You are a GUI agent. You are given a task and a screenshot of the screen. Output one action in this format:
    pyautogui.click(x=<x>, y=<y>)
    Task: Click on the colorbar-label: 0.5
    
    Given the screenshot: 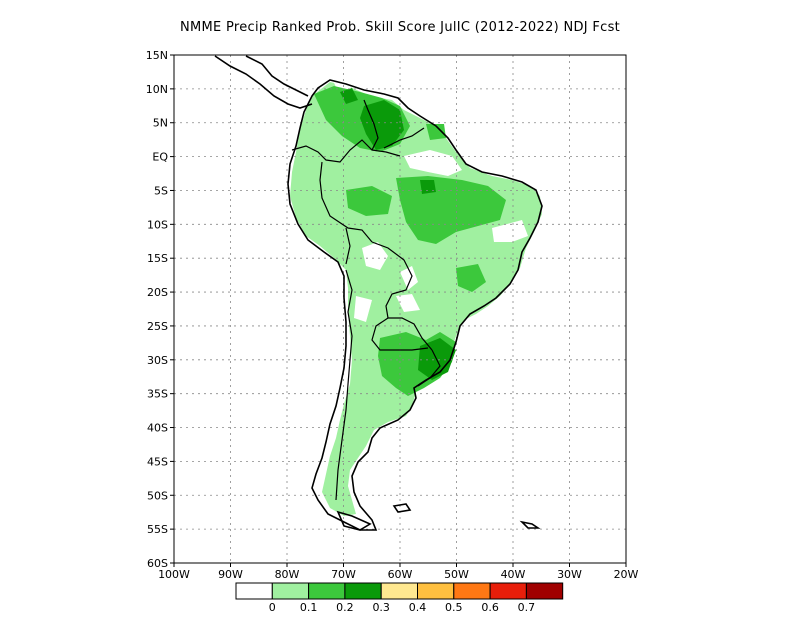 What is the action you would take?
    pyautogui.click(x=454, y=607)
    